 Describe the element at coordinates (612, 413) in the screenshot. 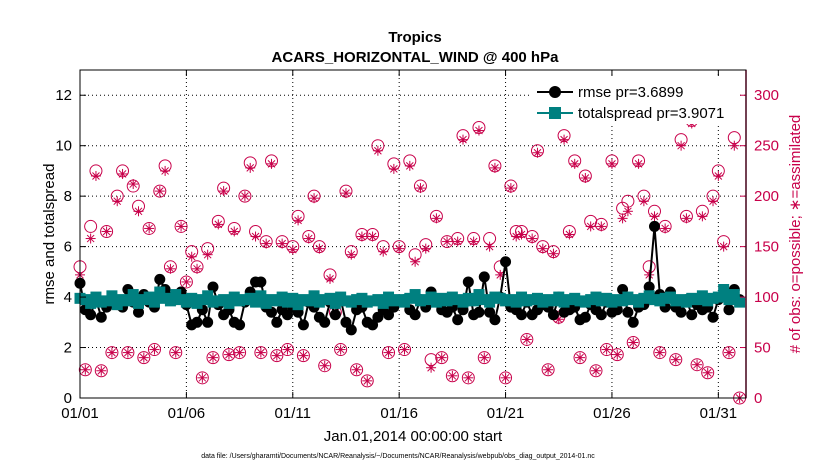

I see `x-tick-label: 01/26` at that location.